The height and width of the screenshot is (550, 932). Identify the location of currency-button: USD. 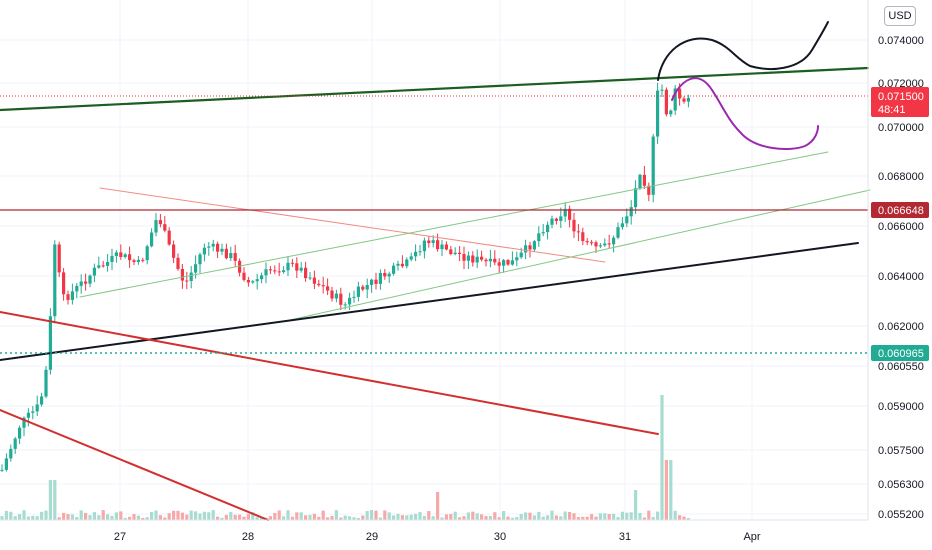
(900, 16).